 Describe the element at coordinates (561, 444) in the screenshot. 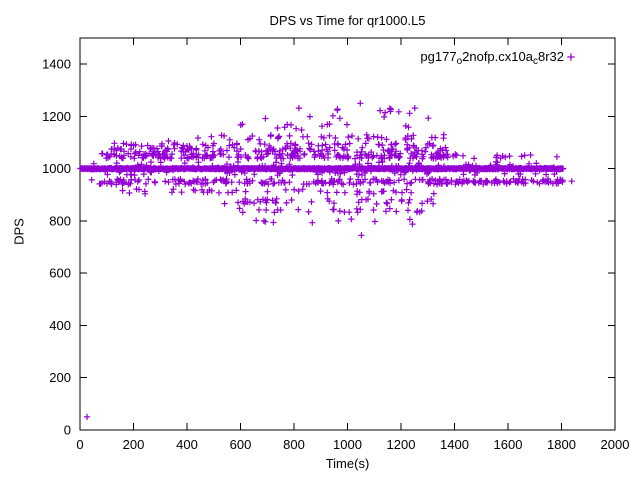

I see `x-tick-label: 1800` at that location.